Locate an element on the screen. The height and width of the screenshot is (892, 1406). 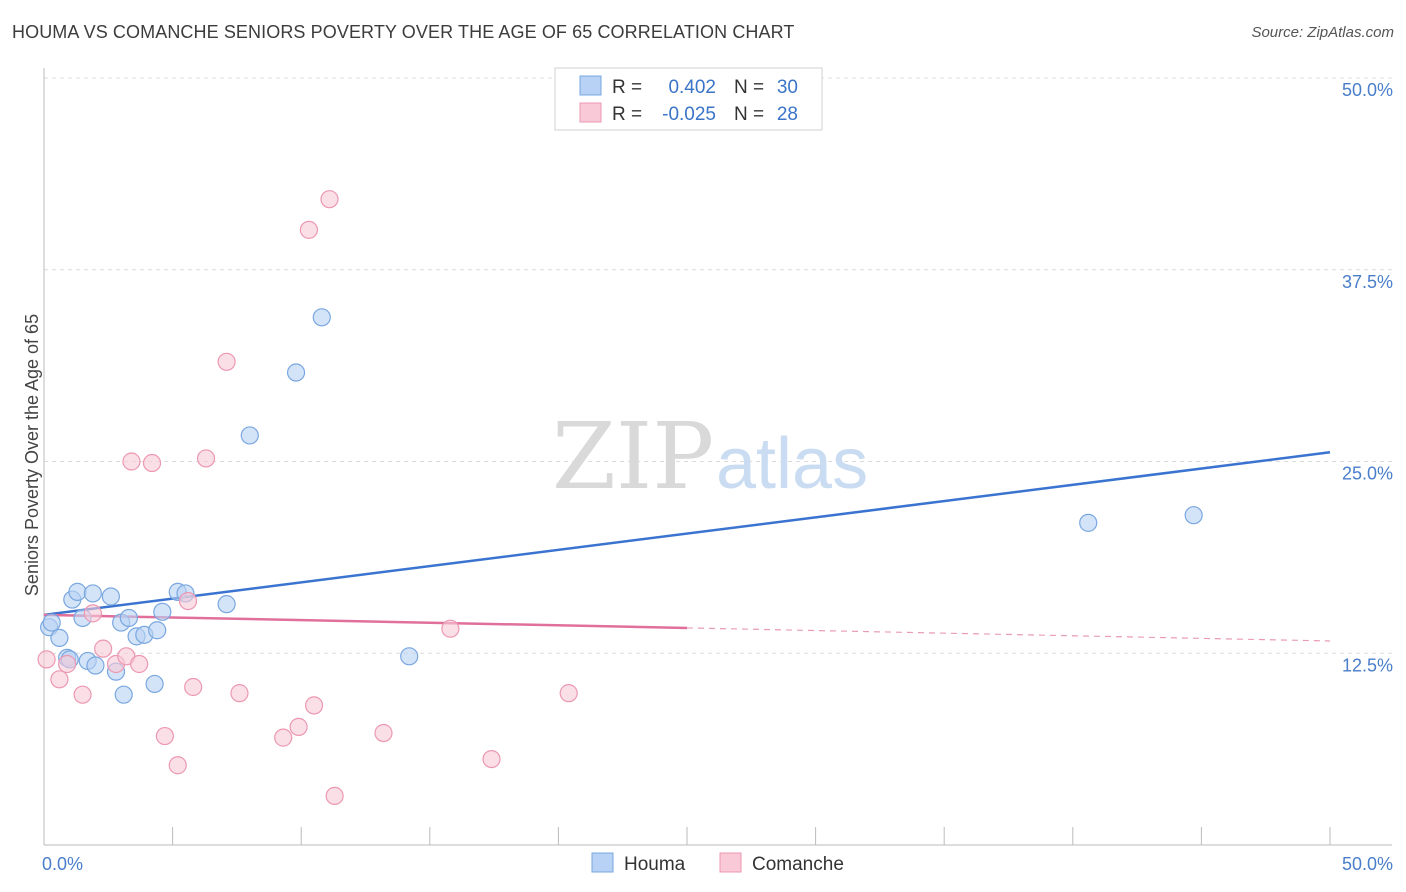
legend-top-n-value-1: 28 is located at coordinates (787, 114).